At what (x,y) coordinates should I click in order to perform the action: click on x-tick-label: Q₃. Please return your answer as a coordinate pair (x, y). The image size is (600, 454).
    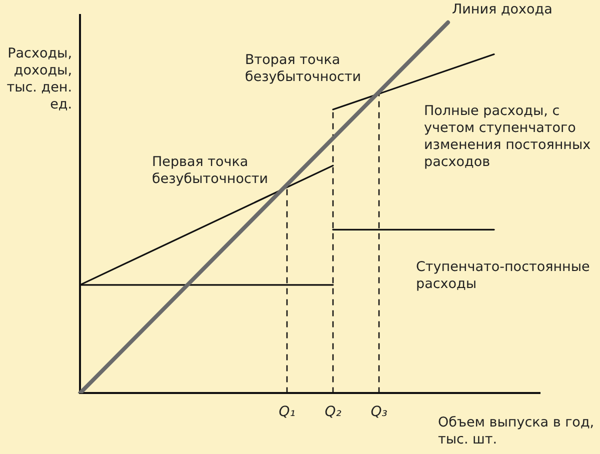
    Looking at the image, I should click on (379, 412).